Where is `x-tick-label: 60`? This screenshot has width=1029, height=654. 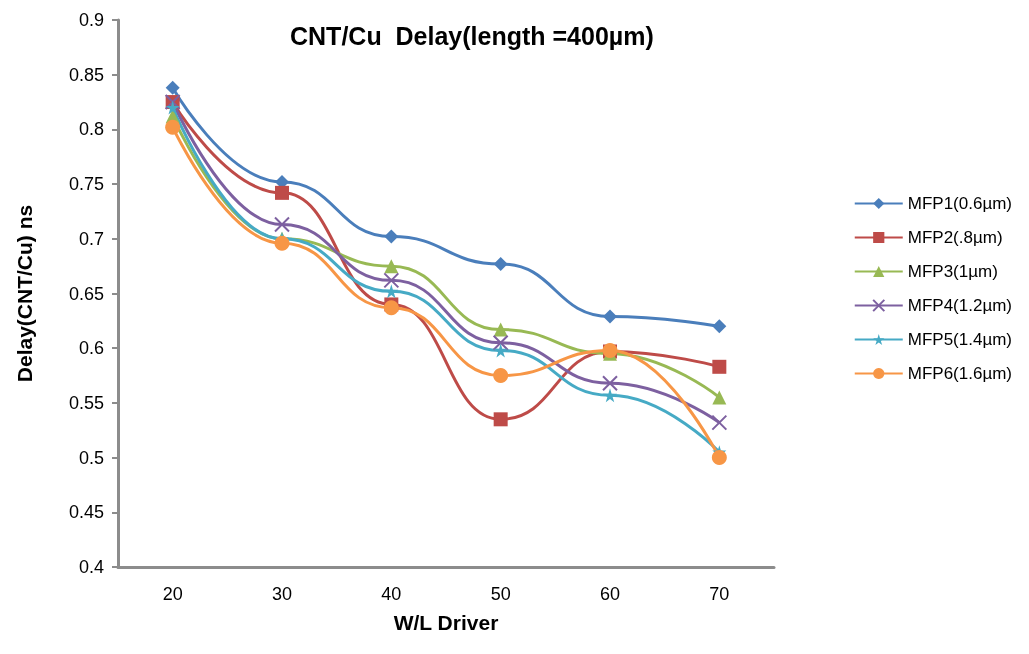 x-tick-label: 60 is located at coordinates (610, 594).